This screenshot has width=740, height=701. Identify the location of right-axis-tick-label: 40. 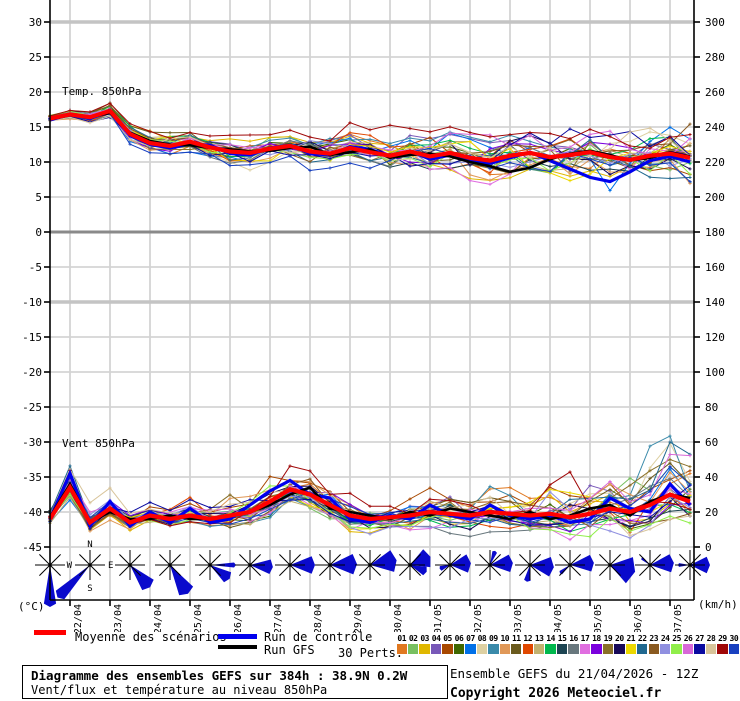
(711, 477).